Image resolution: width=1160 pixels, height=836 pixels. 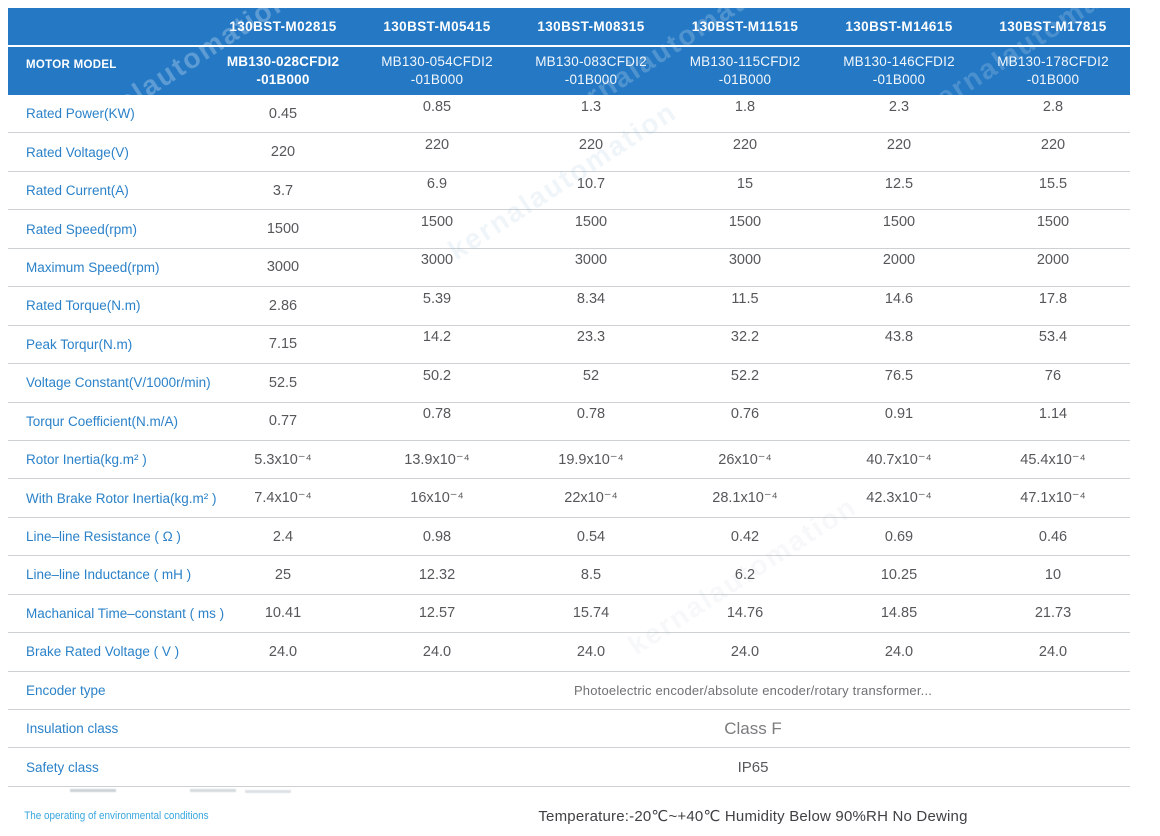 I want to click on table-row: Rated Speed(rpm) 1500 1500 1500 1500 1500 1500, so click(x=569, y=229).